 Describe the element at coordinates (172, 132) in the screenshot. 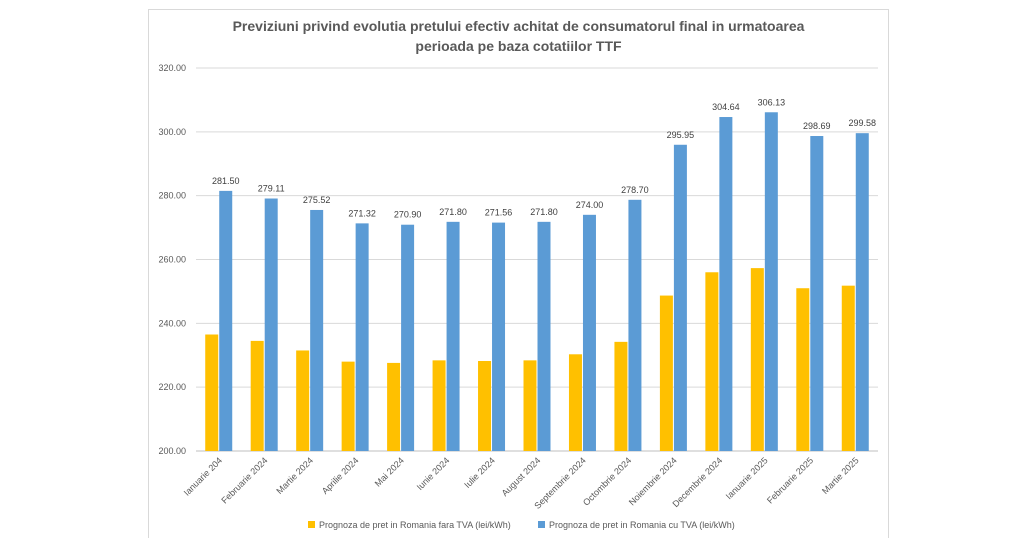

I see `y-tick-label: 300.00` at that location.